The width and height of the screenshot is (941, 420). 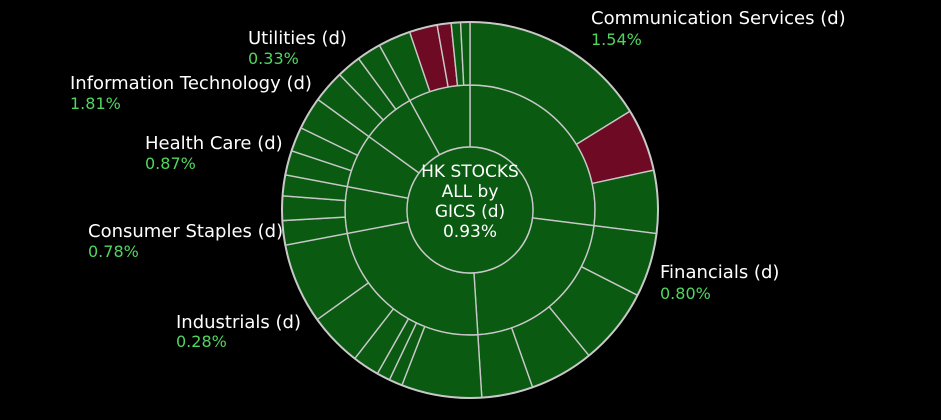 I want to click on value-financials: 0.80%, so click(x=685, y=293).